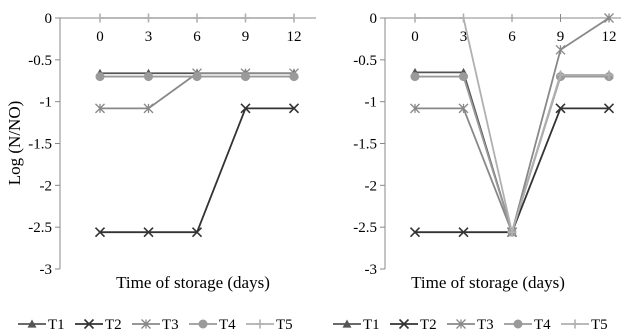  Describe the element at coordinates (584, 325) in the screenshot. I see `legend-item-T5: T5` at that location.